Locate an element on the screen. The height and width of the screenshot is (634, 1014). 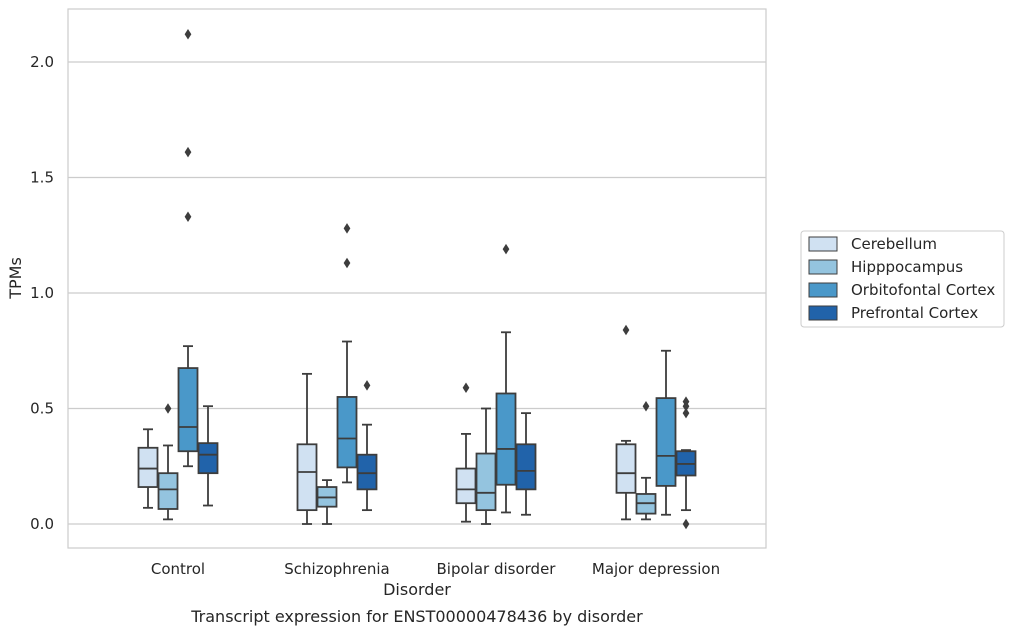
box-cerebellum-major-depression is located at coordinates (626, 422).